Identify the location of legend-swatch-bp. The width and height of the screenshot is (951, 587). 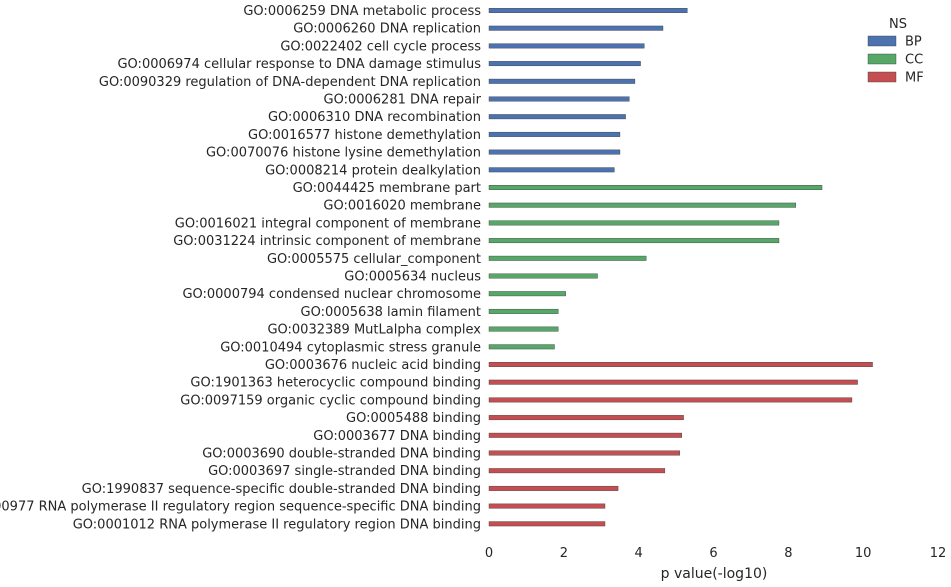
(882, 41).